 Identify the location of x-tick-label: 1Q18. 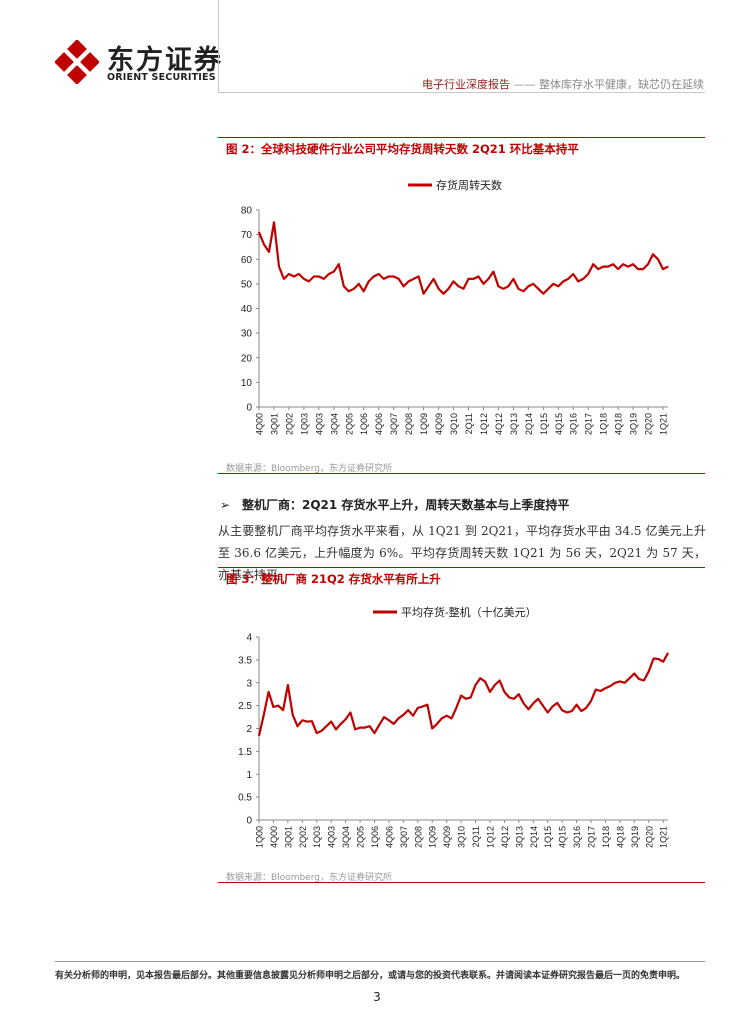
(606, 837).